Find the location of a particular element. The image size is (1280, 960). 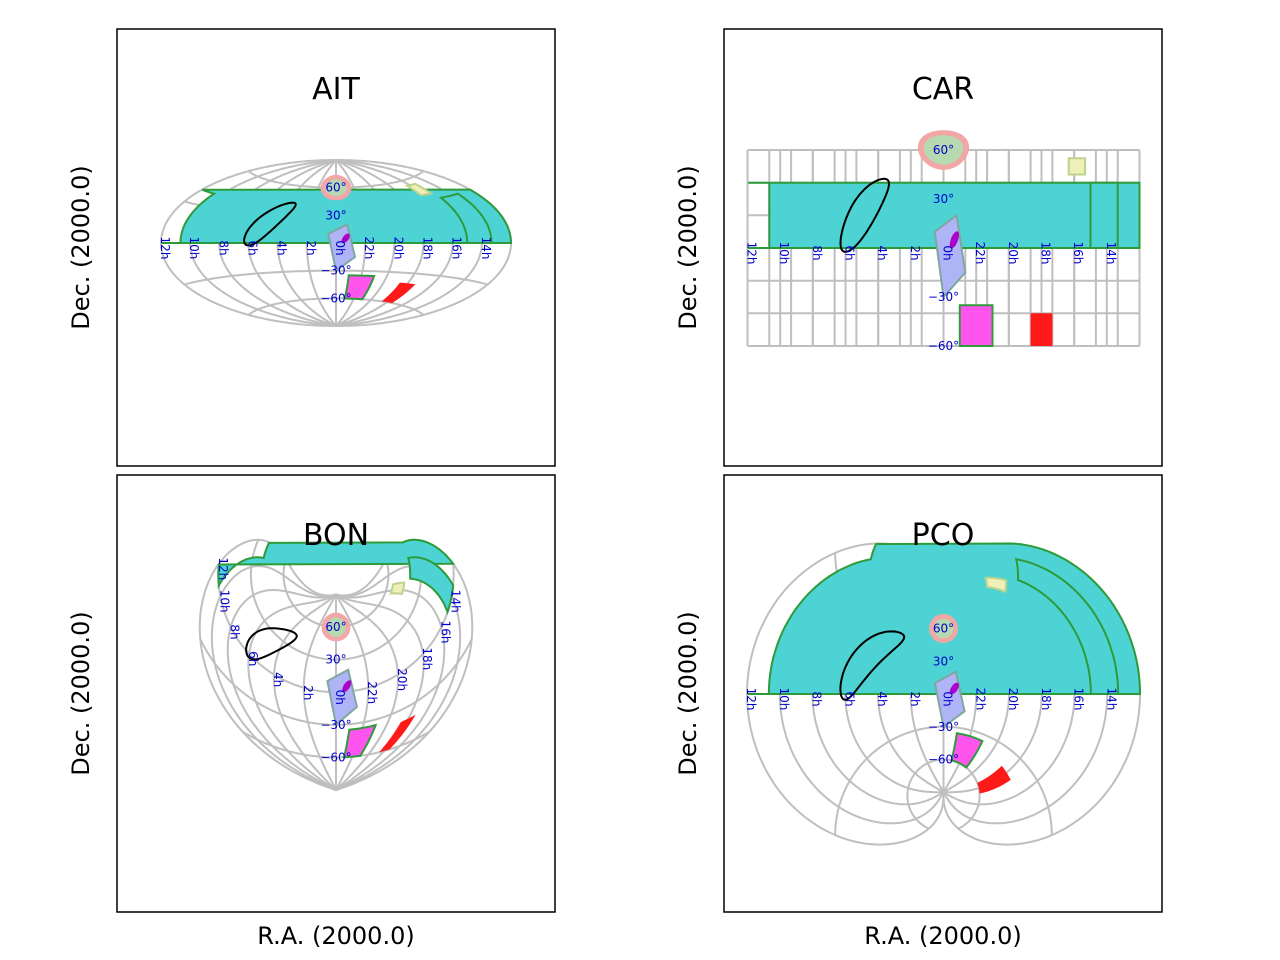

ait-dec-tick-label: 30° is located at coordinates (335, 215).